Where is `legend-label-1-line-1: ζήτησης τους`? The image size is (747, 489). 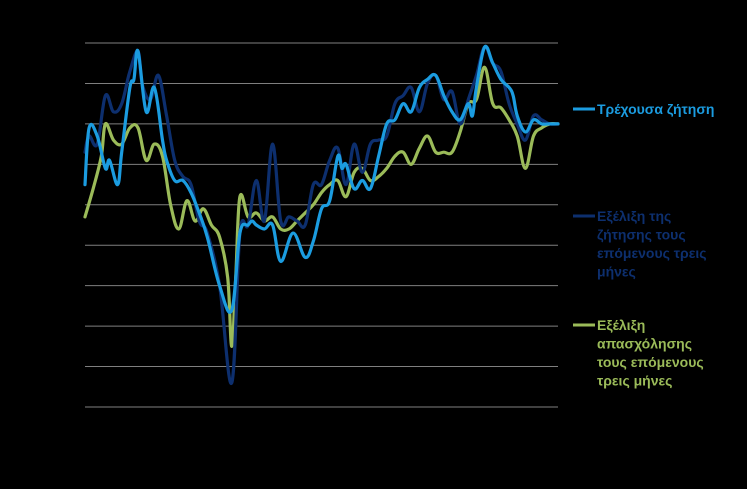
legend-label-1-line-1: ζήτησης τους is located at coordinates (641, 235).